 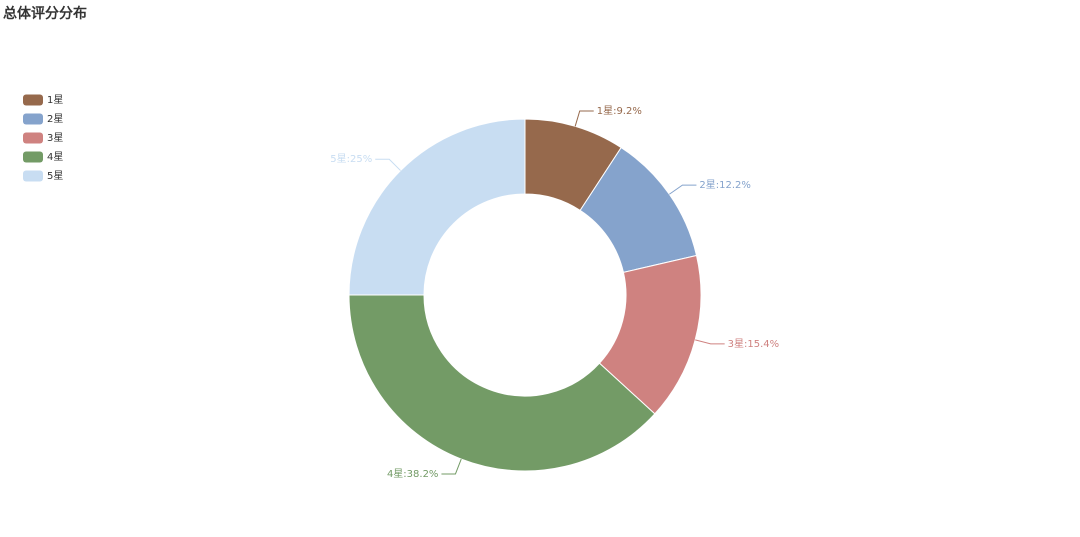 I want to click on legend-label: 5星, so click(x=55, y=176).